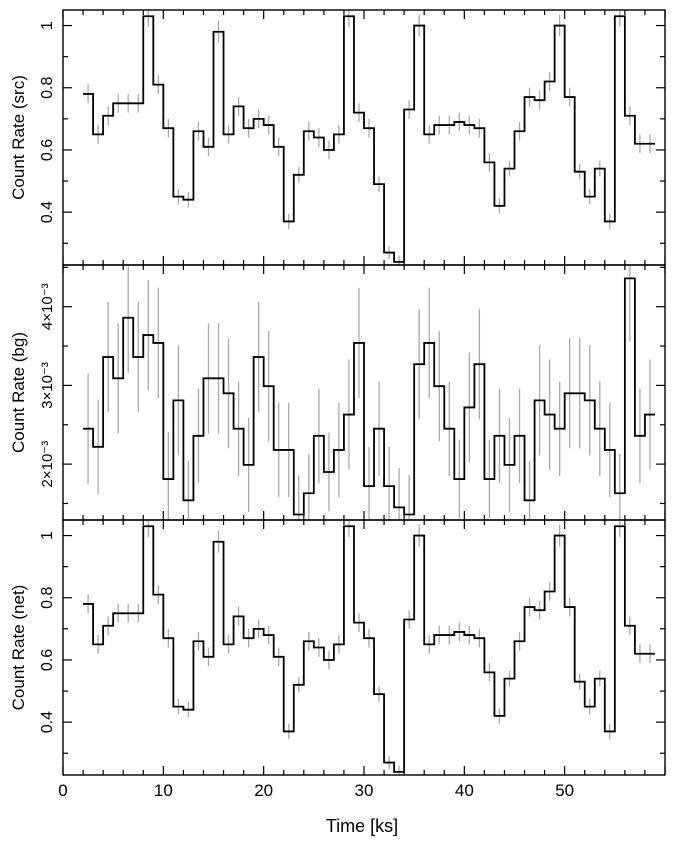 This screenshot has width=676, height=845. I want to click on y-tick-label: 4×10⁻³, so click(47, 306).